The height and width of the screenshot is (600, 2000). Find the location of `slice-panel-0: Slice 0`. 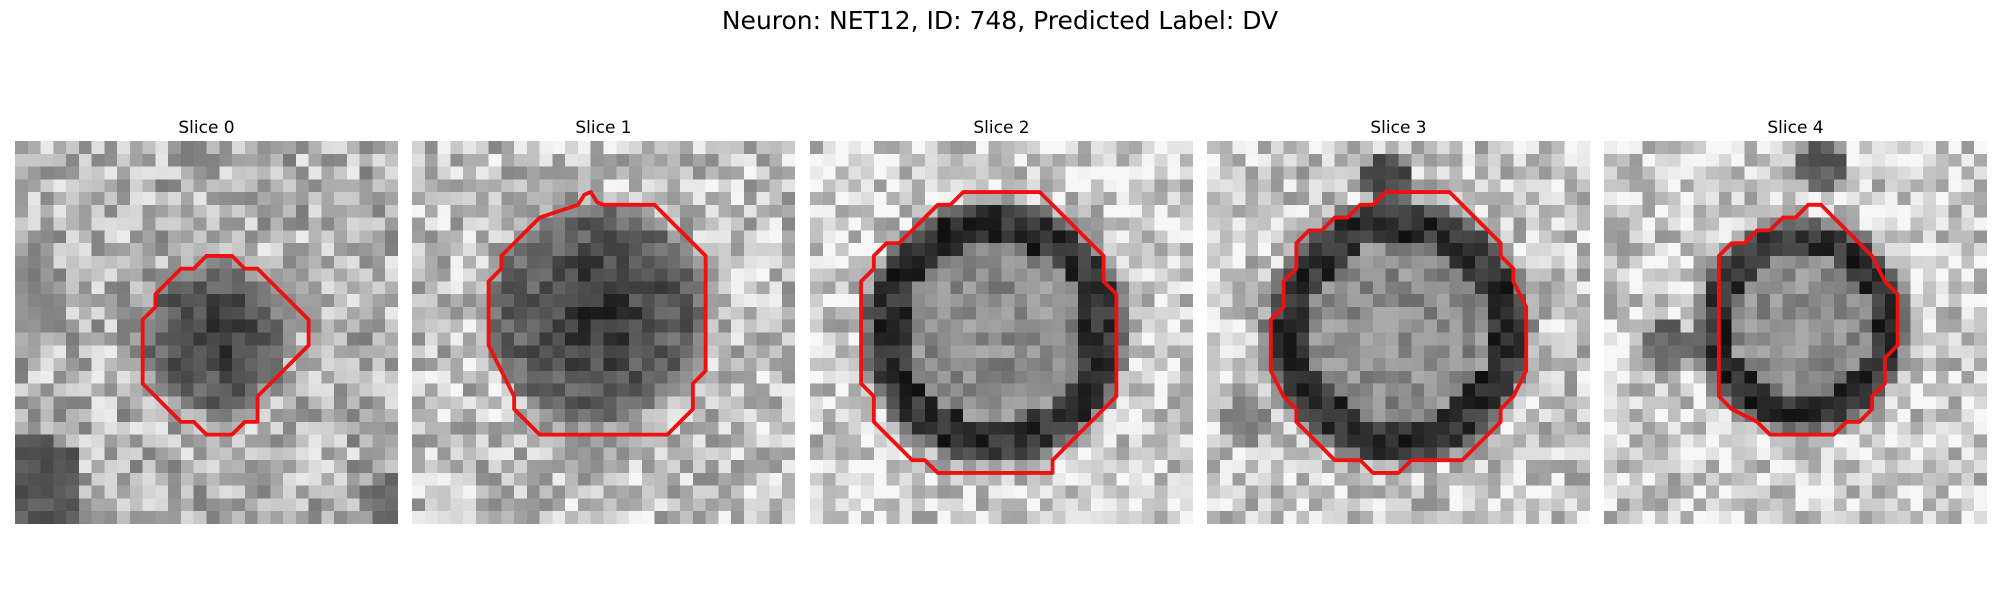

slice-panel-0: Slice 0 is located at coordinates (206, 320).